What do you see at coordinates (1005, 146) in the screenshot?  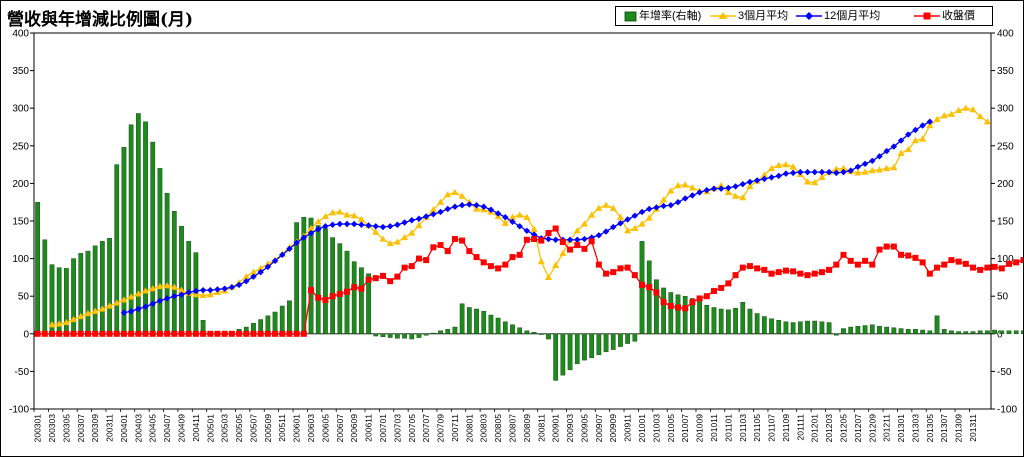 I see `right-axis-tick-label: 250` at bounding box center [1005, 146].